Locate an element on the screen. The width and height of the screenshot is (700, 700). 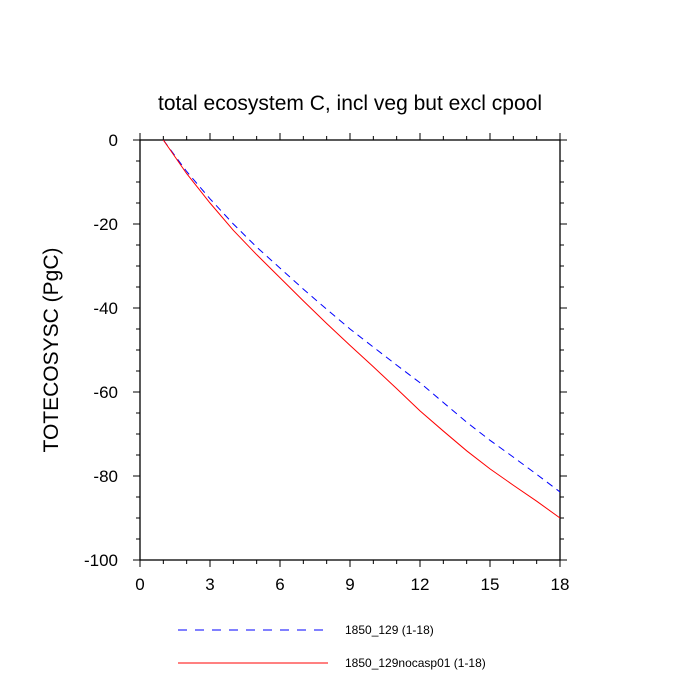
y-tick-label: -80 is located at coordinates (105, 476).